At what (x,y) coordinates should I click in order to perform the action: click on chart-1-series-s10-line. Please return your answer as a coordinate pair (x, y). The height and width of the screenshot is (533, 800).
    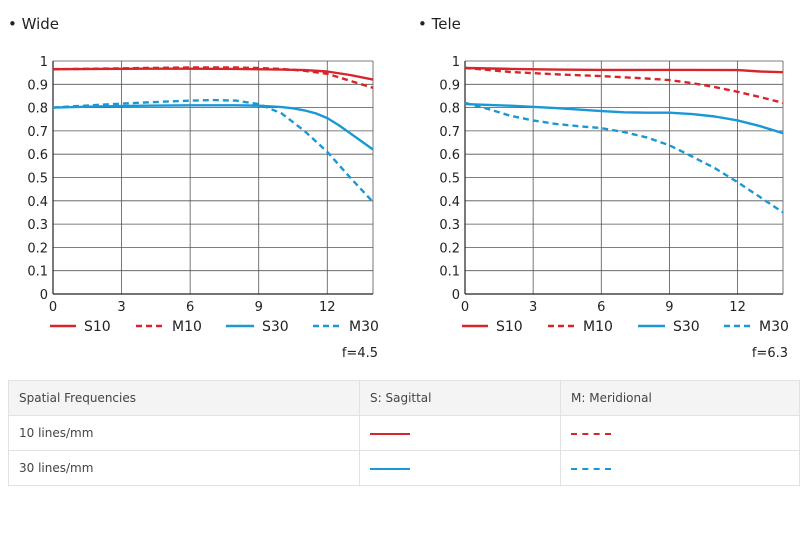
    Looking at the image, I should click on (213, 74).